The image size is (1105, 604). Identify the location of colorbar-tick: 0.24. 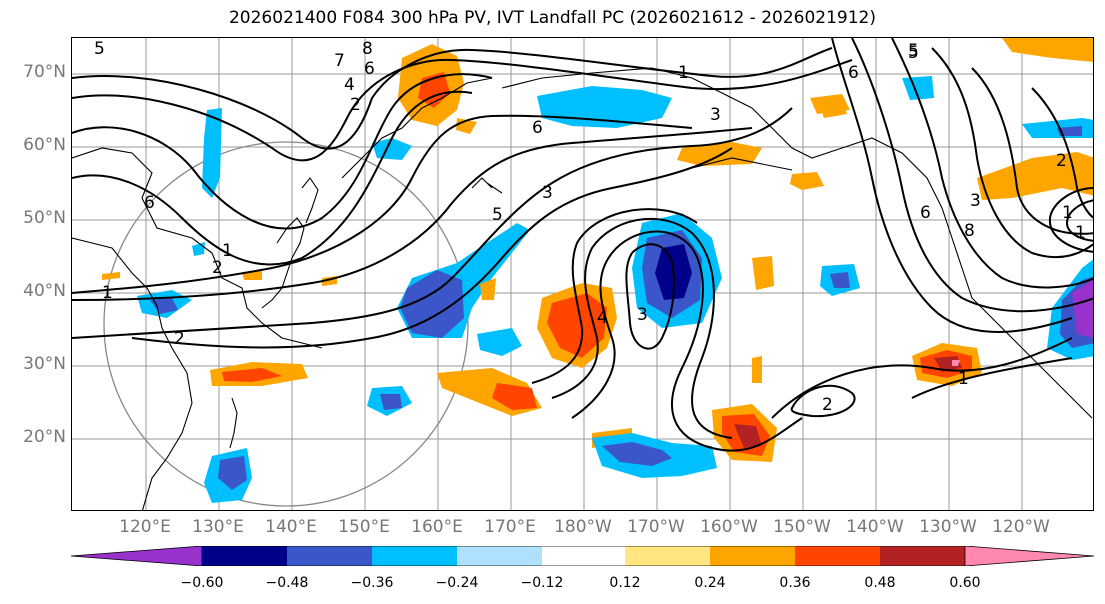
(710, 583).